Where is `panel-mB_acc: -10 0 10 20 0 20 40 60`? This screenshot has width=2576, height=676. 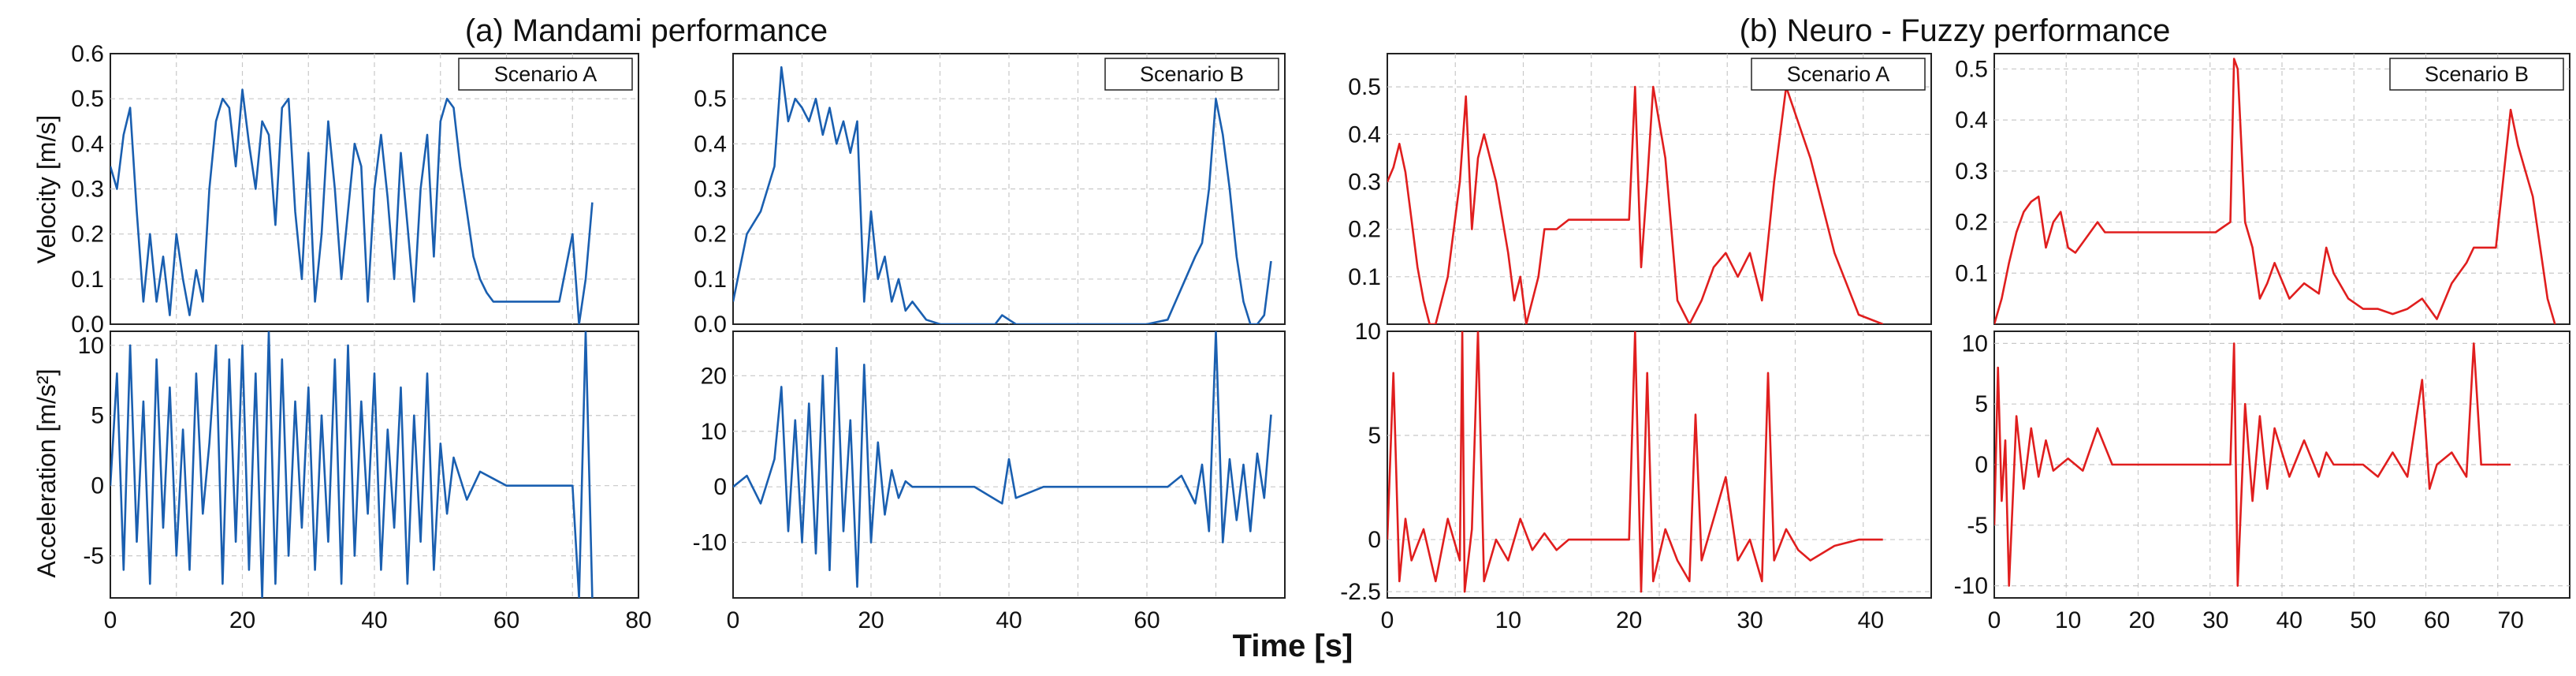
panel-mB_acc: -10 0 10 20 0 20 40 60 is located at coordinates (989, 482).